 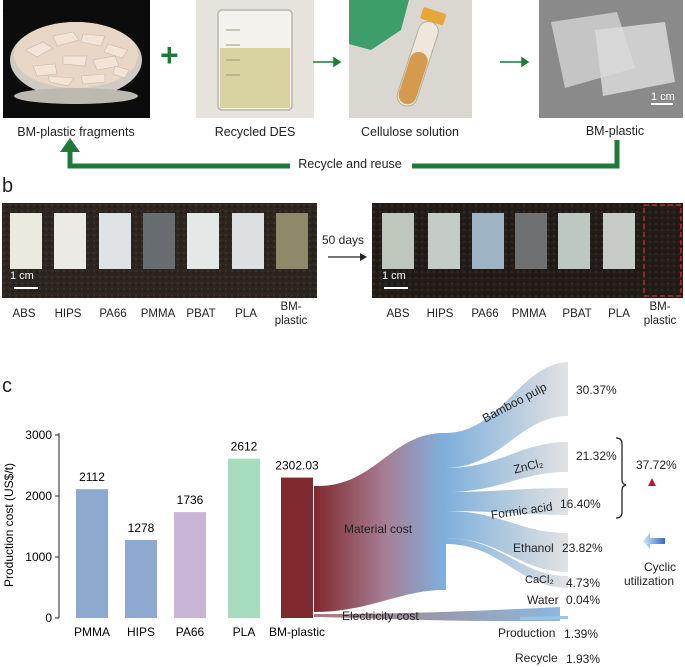 I want to click on recycle-arrowhead, so click(x=70, y=145).